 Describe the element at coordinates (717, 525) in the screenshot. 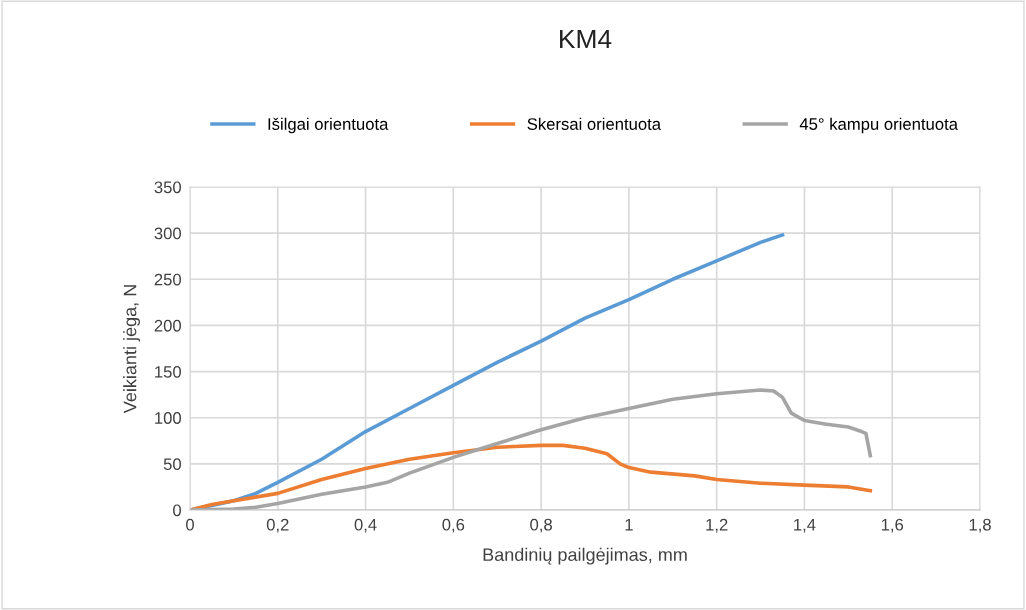

I see `x-tick-label: 1,2` at that location.